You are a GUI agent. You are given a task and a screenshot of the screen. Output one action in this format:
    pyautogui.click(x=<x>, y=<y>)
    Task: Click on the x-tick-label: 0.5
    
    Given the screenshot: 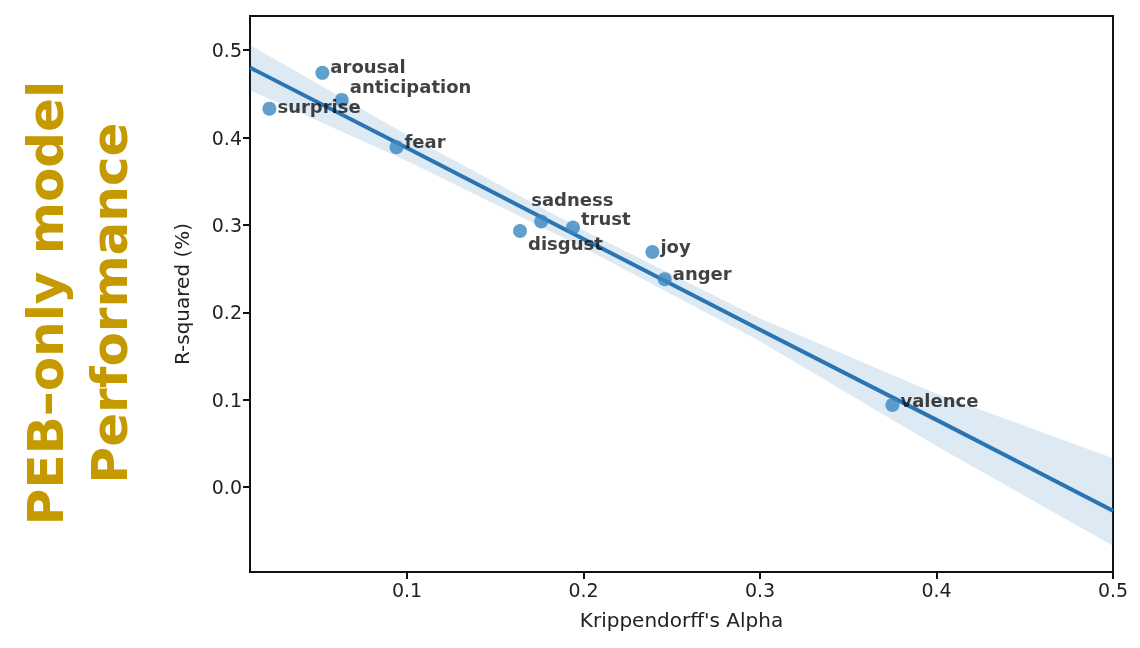 What is the action you would take?
    pyautogui.click(x=1113, y=589)
    